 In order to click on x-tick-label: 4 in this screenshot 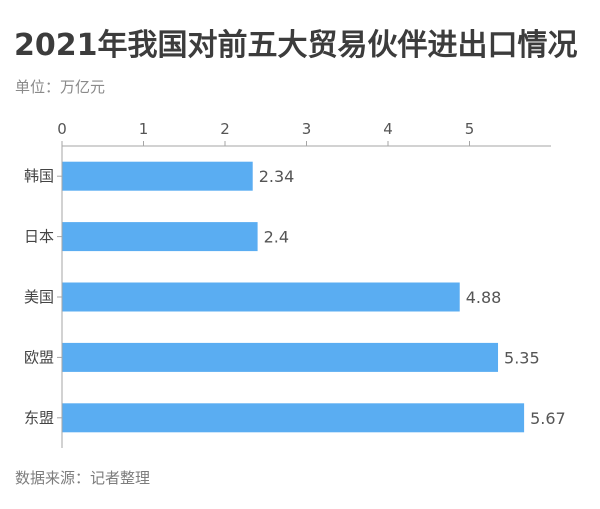, I will do `click(388, 129)`.